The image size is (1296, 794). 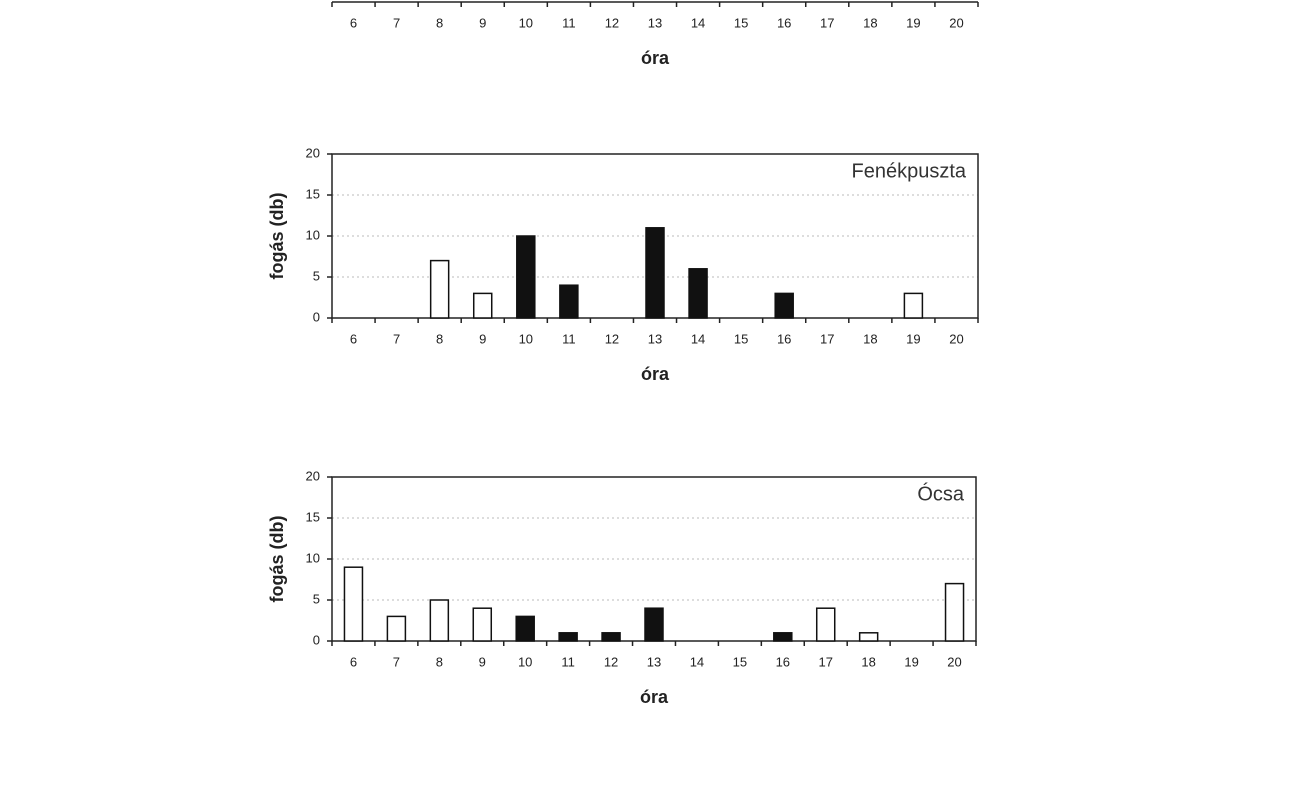 I want to click on chart-title: Fenékpuszta, so click(x=908, y=171).